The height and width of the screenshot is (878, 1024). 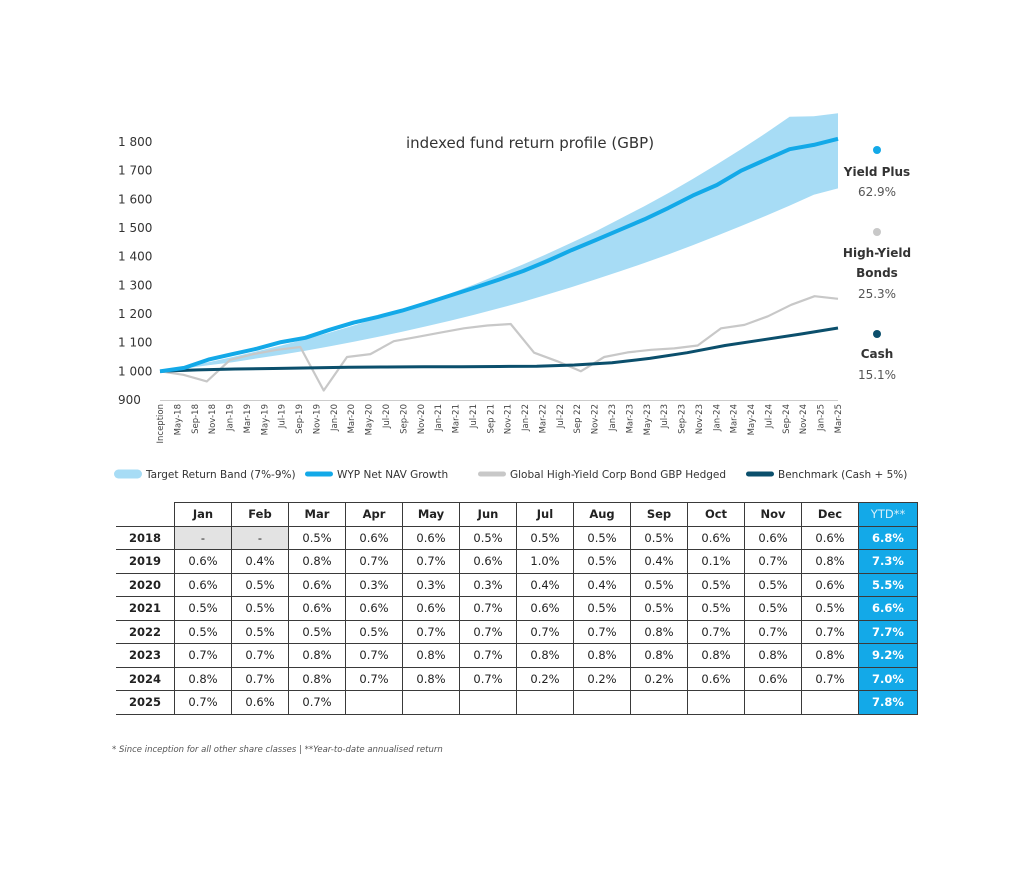 I want to click on legend-benchmark-swatch, so click(x=760, y=474).